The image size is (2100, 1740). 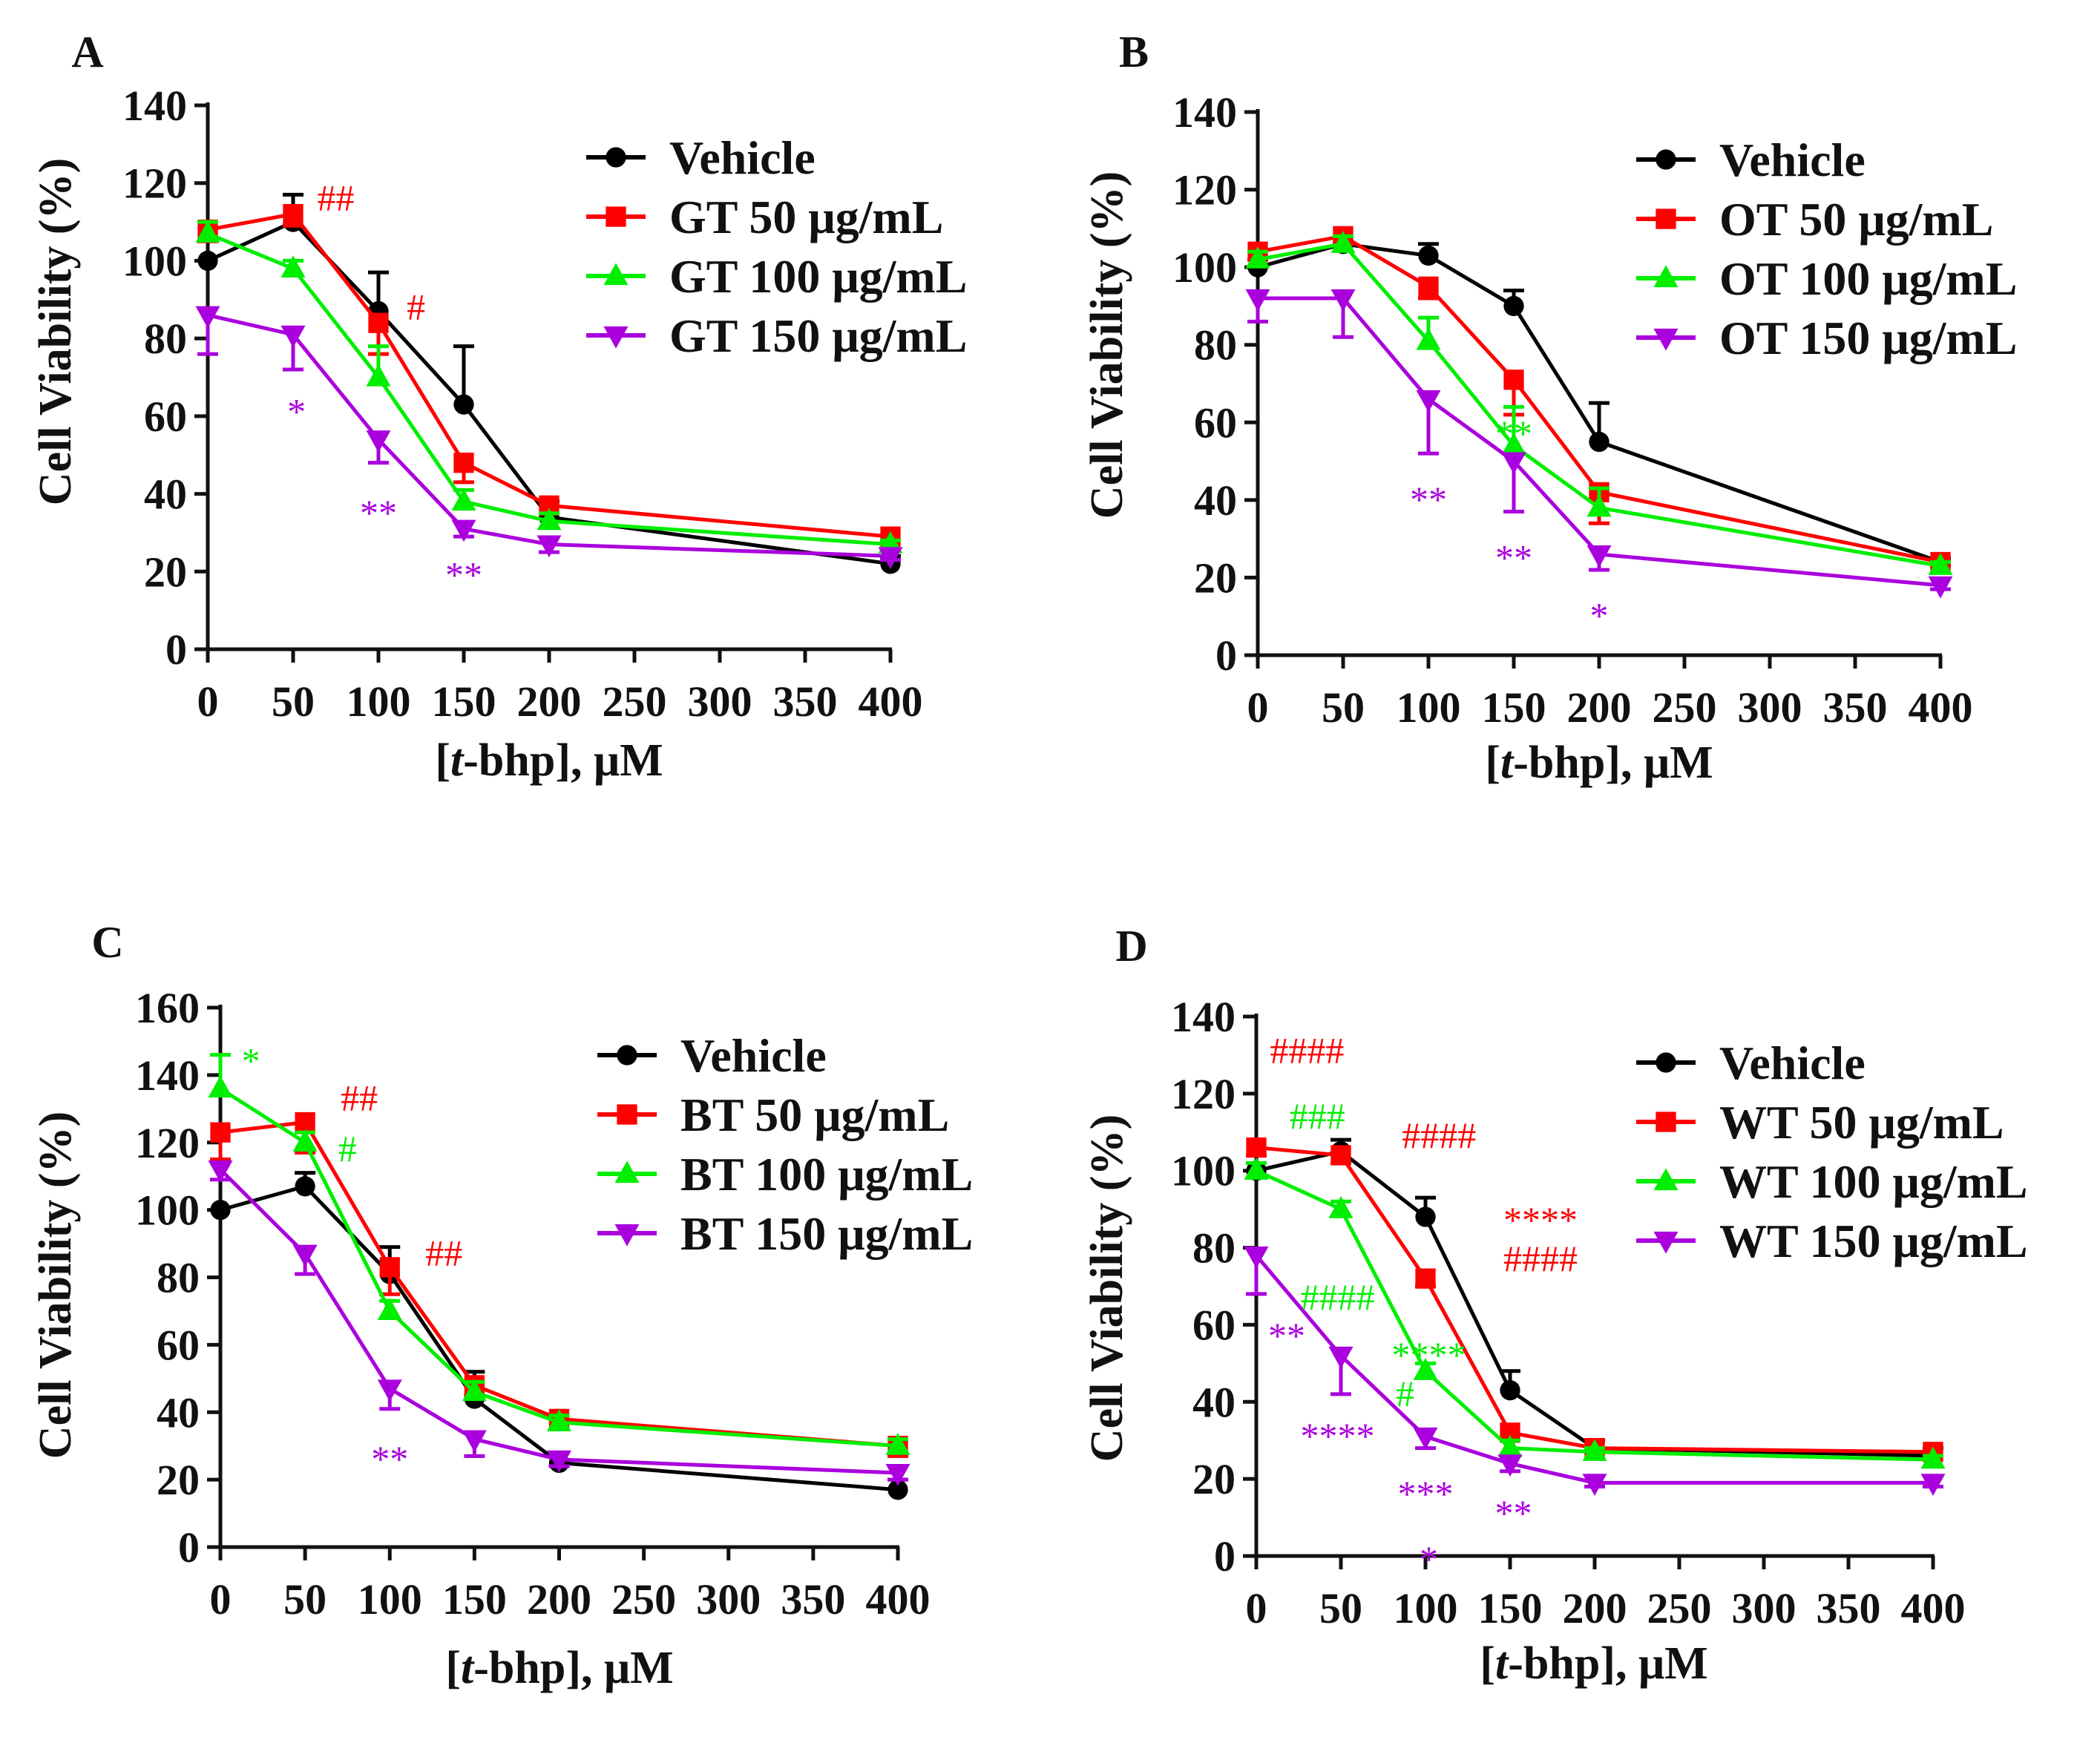 What do you see at coordinates (1874, 1181) in the screenshot?
I see `legend-label: WT 100 μg/mL` at bounding box center [1874, 1181].